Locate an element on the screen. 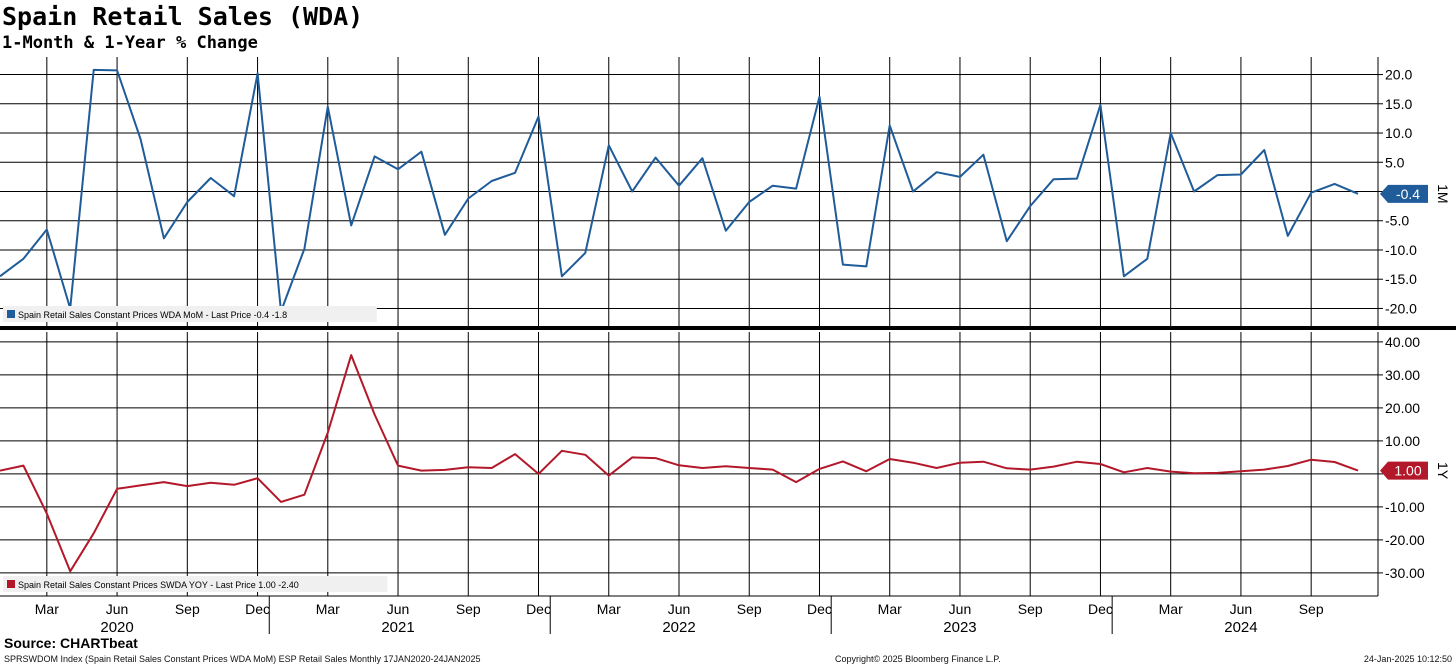  bottom-ytick-label: 40.00 is located at coordinates (1402, 342).